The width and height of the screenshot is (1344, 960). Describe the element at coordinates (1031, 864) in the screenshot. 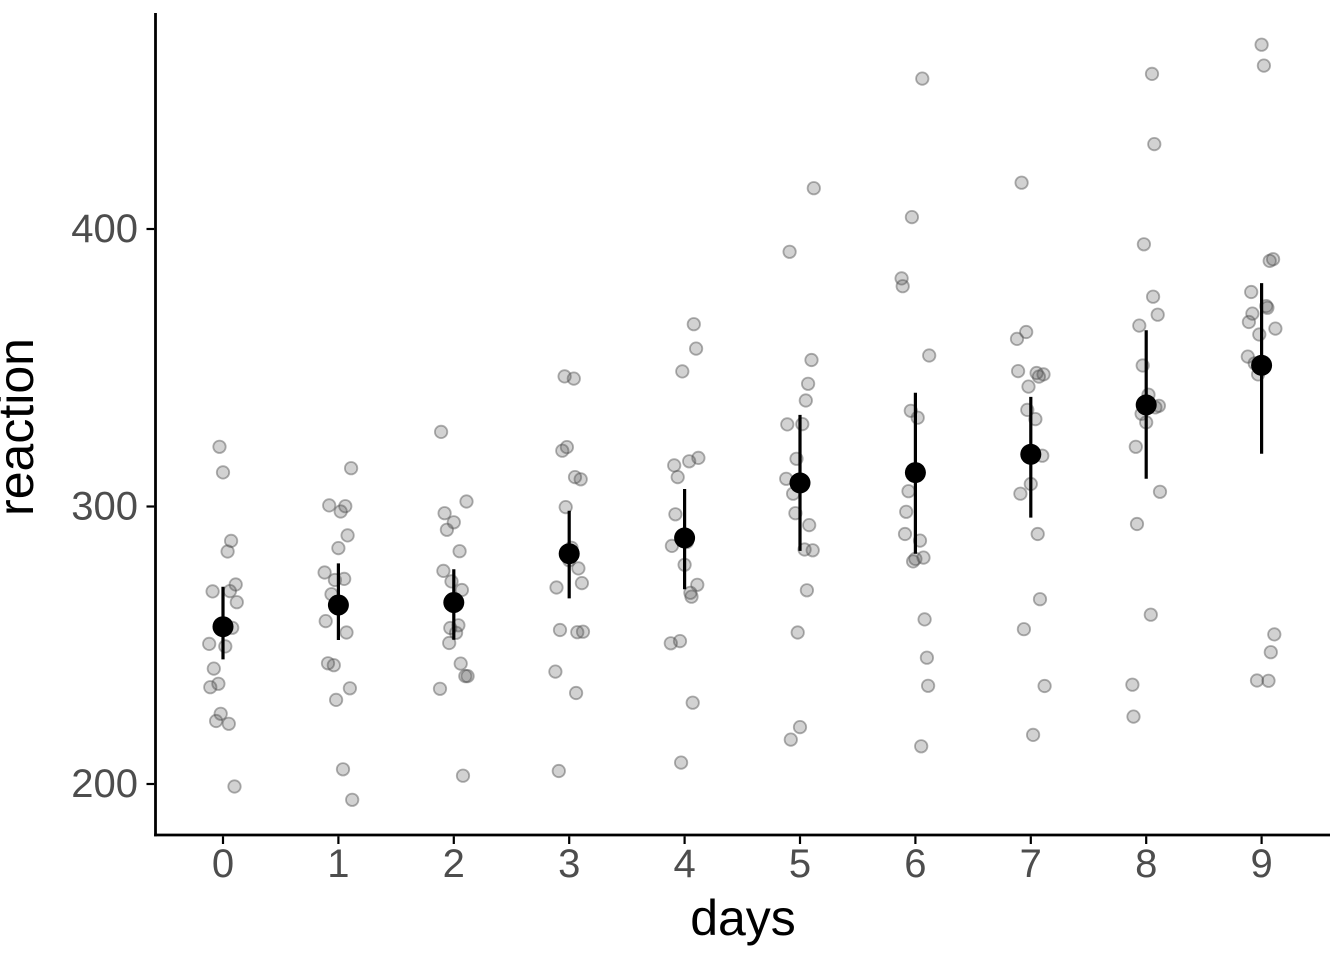

I see `x-tick-label: 7` at that location.